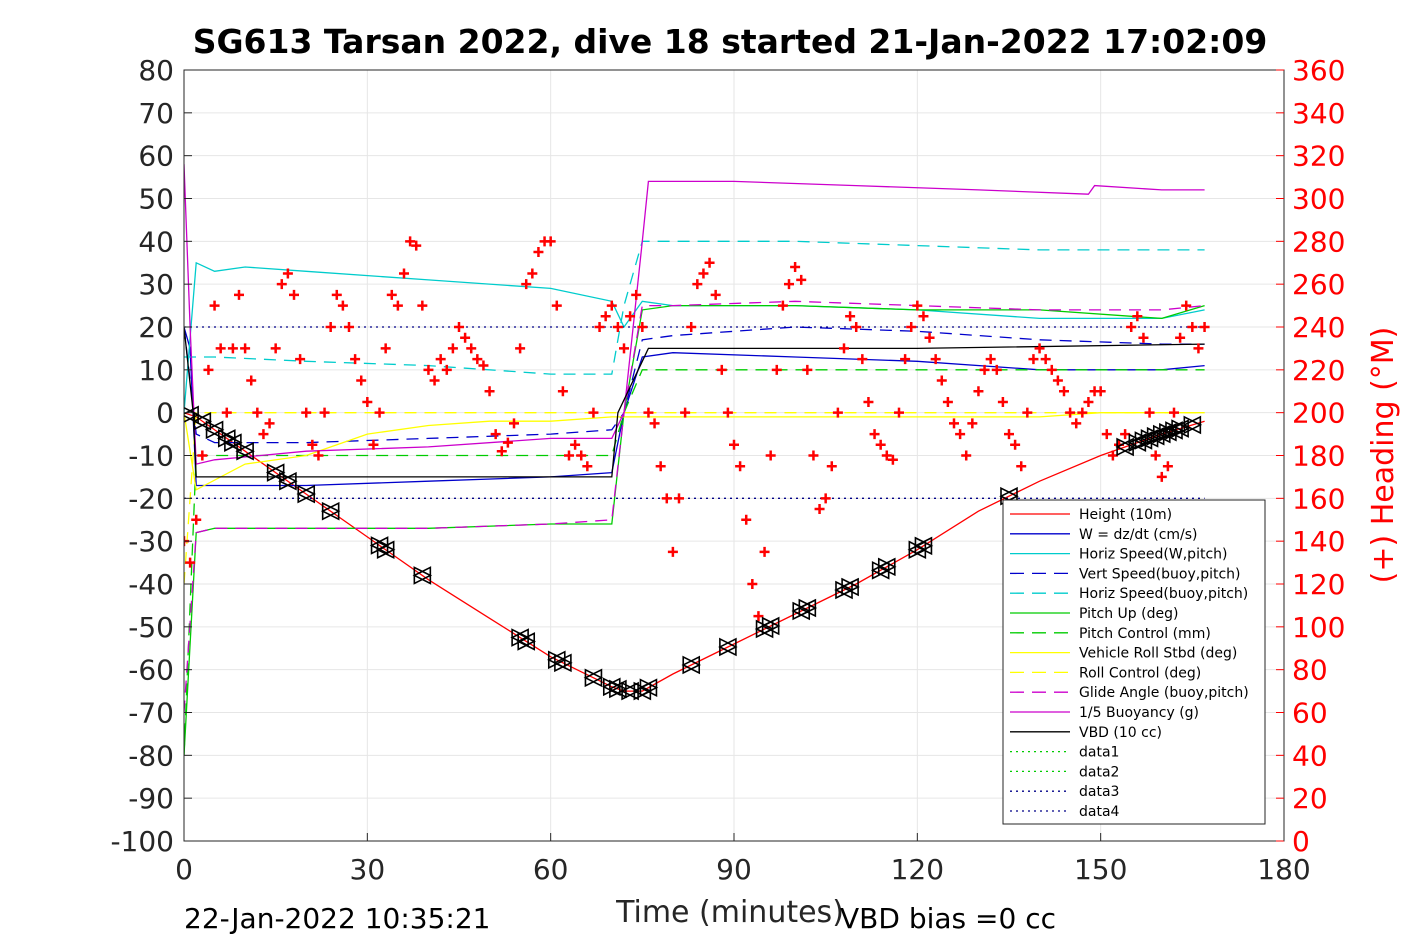 Image resolution: width=1417 pixels, height=945 pixels. Describe the element at coordinates (1140, 673) in the screenshot. I see `legend-label: Roll Control (deg)` at that location.